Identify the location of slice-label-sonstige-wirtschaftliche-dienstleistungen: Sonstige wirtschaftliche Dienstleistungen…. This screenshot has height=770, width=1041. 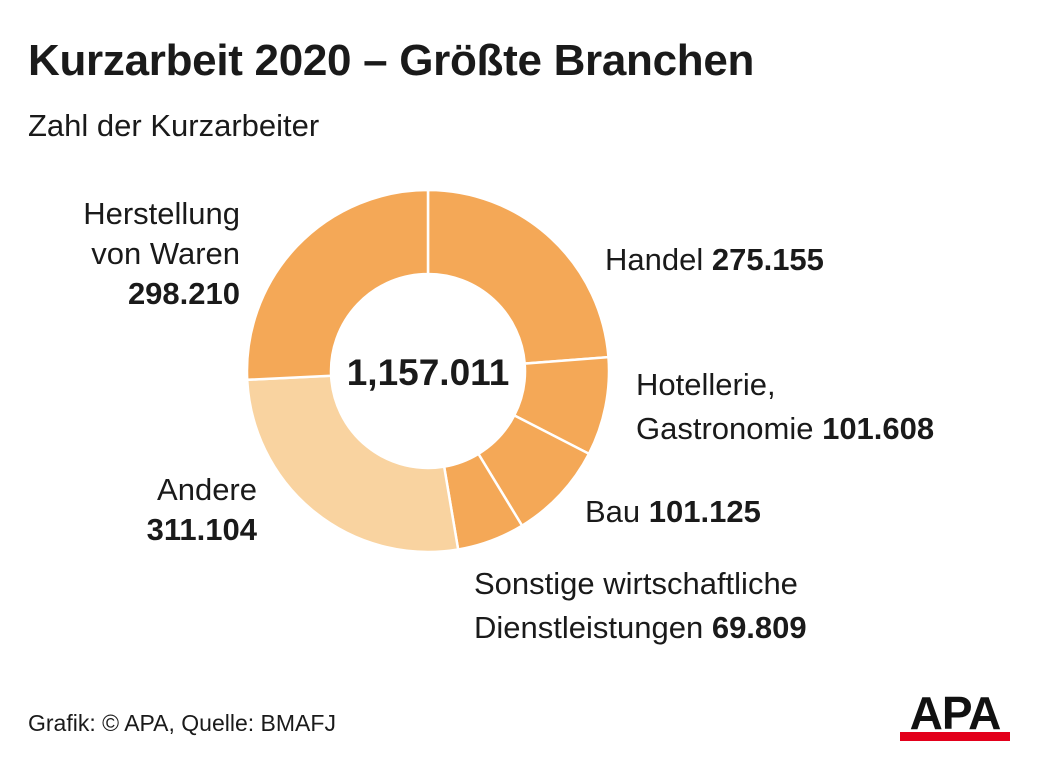
(640, 605).